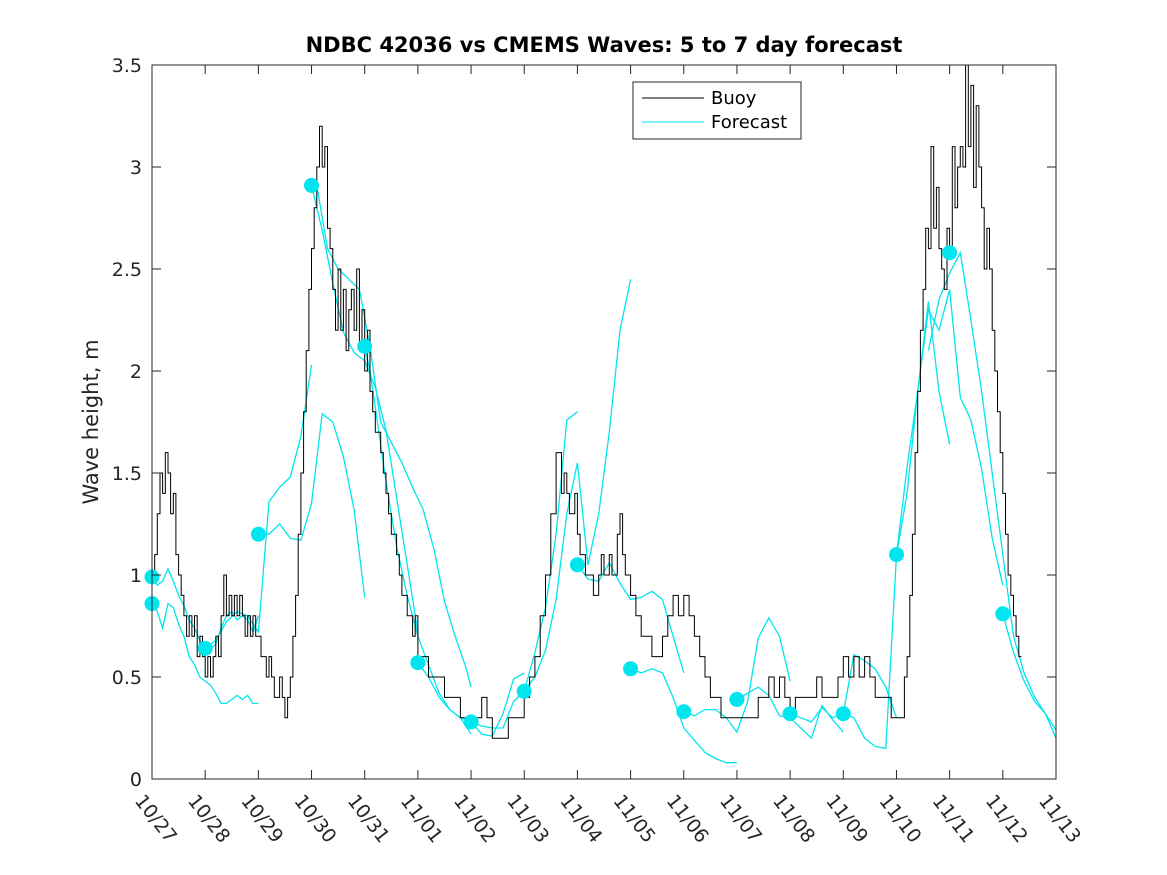 The height and width of the screenshot is (875, 1167). Describe the element at coordinates (127, 474) in the screenshot. I see `y-tick-label-3: 1.5` at that location.